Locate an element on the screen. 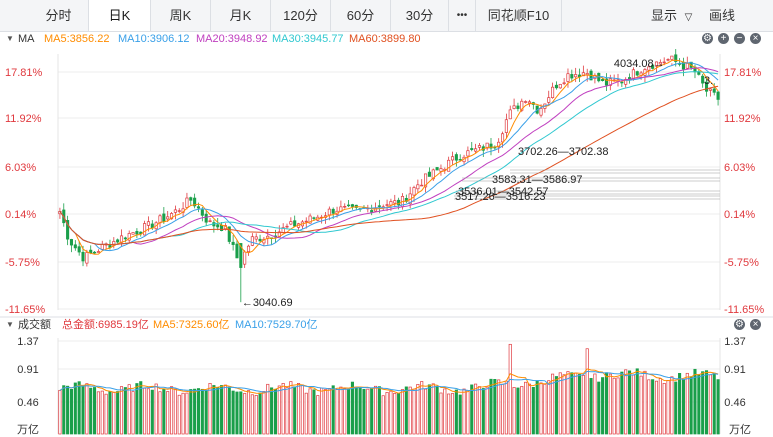 This screenshot has width=773, height=437. ma20-legend: MA20:3948.92 is located at coordinates (232, 39).